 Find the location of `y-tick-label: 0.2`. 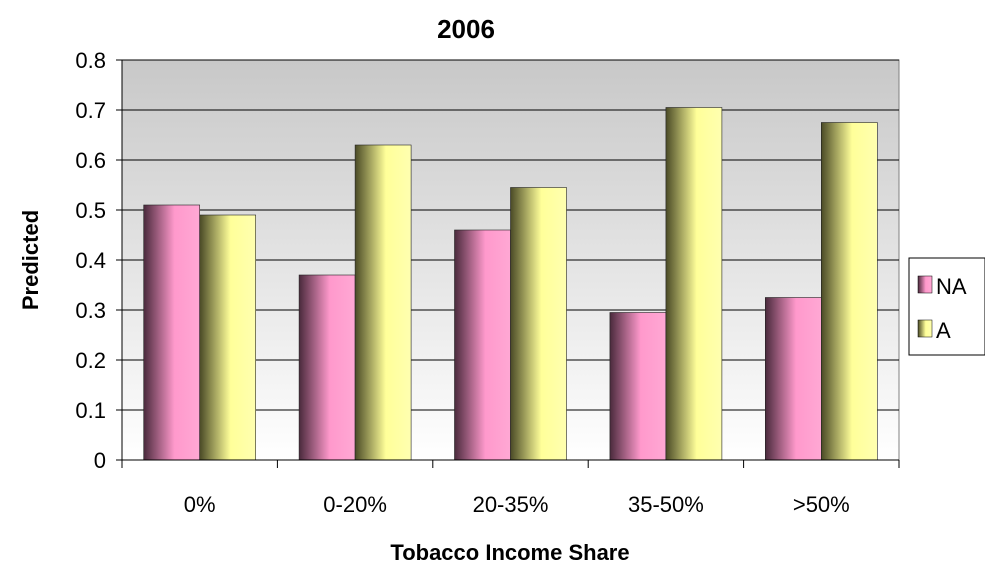

y-tick-label: 0.2 is located at coordinates (90, 360).